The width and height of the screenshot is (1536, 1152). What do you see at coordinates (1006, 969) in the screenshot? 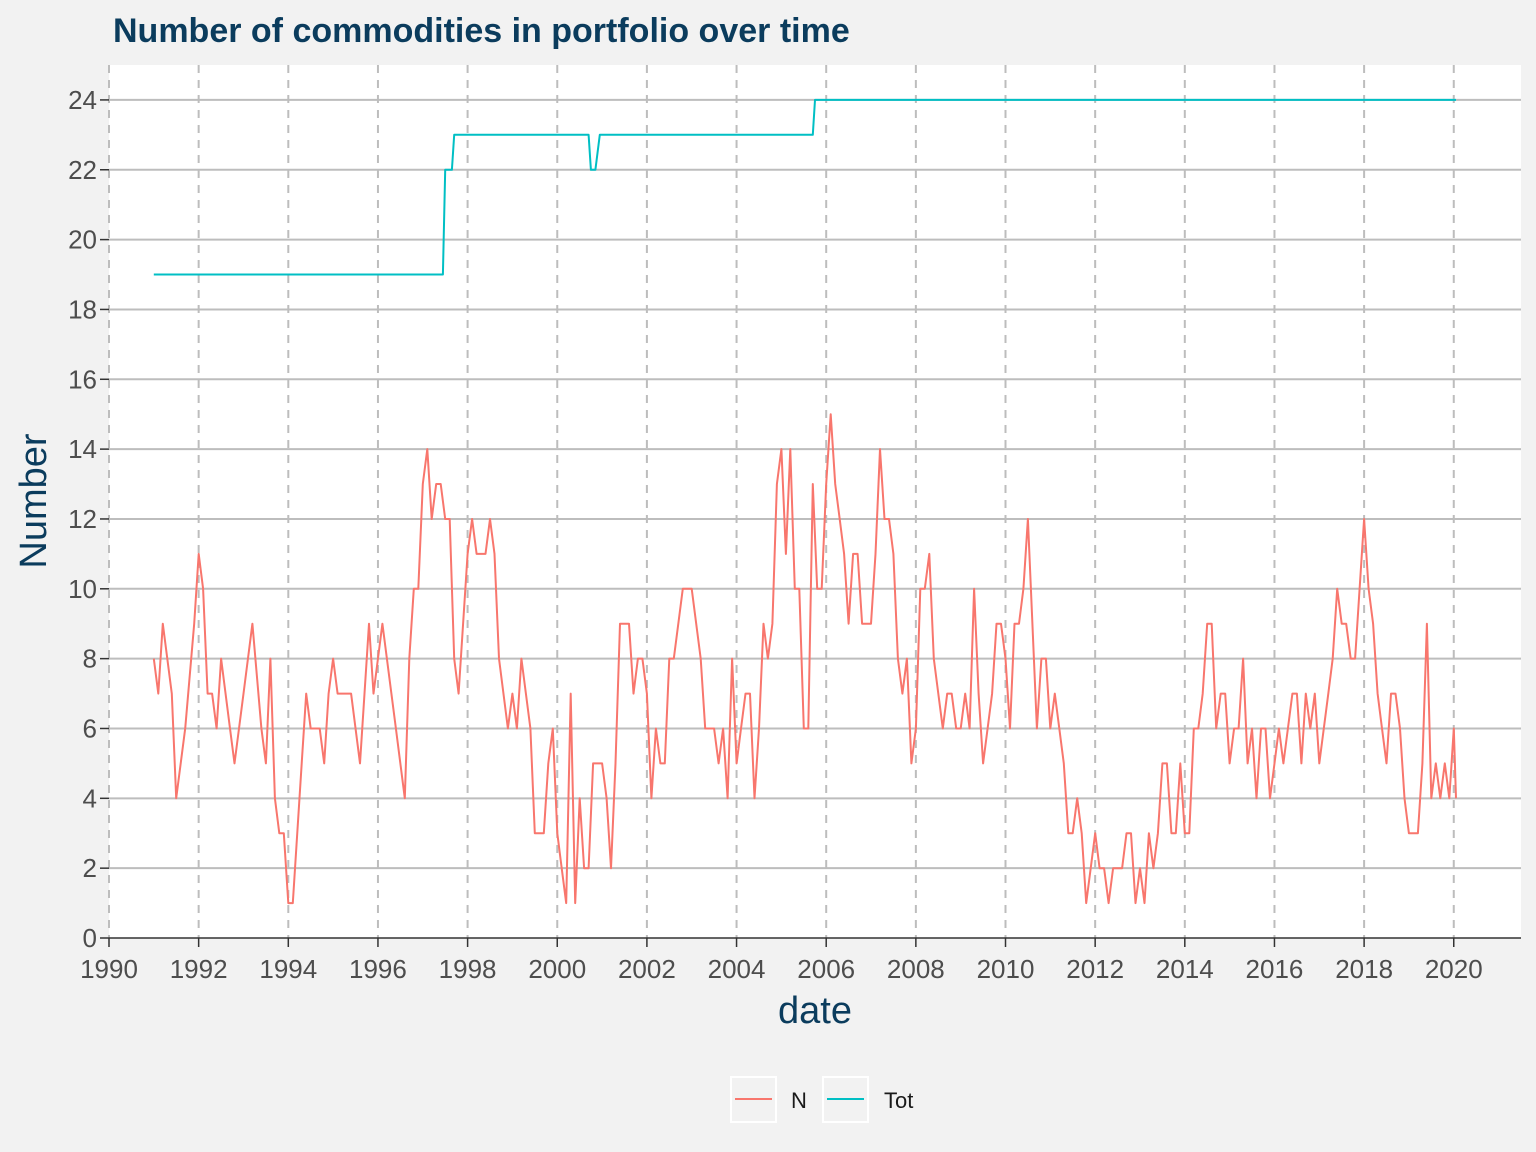
I see `x-tick-label: 2010` at bounding box center [1006, 969].